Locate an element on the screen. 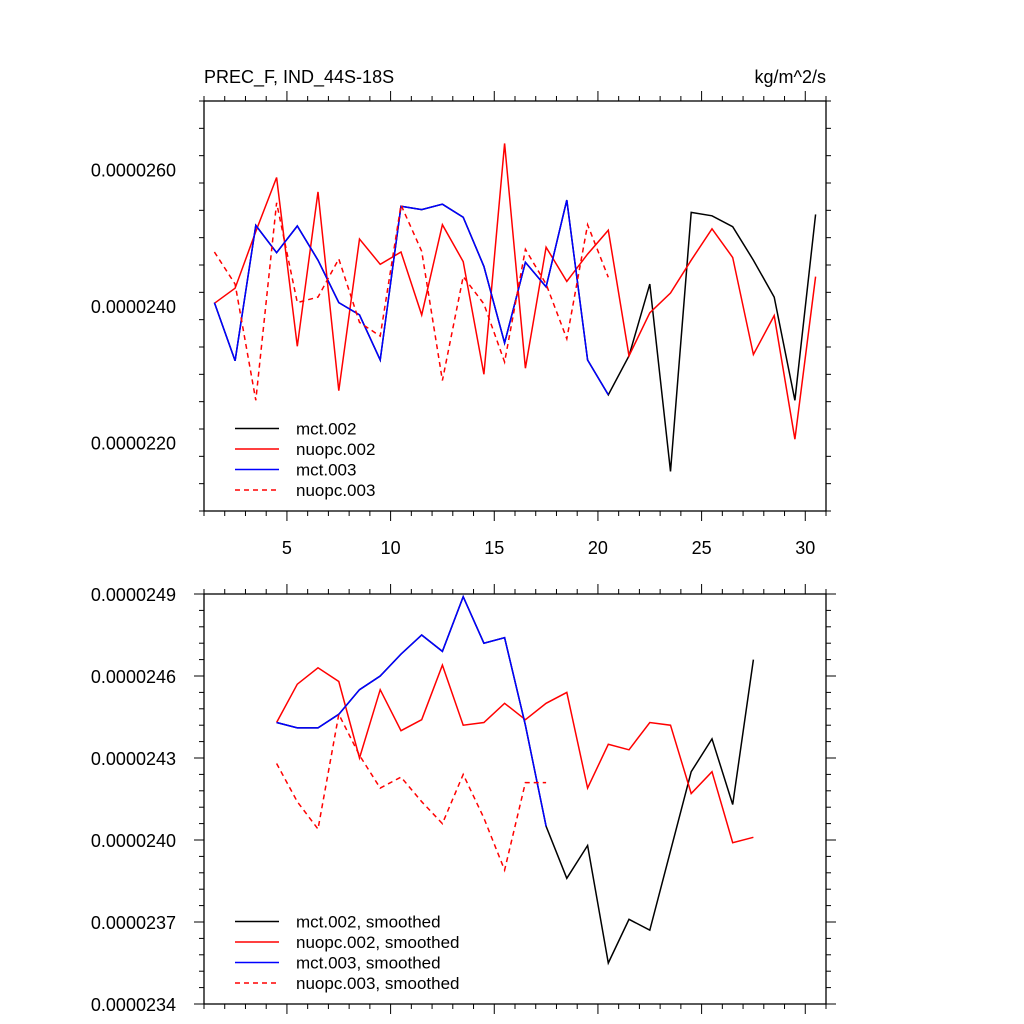 This screenshot has height=1024, width=1024. x-tick-label: 20 is located at coordinates (598, 548).